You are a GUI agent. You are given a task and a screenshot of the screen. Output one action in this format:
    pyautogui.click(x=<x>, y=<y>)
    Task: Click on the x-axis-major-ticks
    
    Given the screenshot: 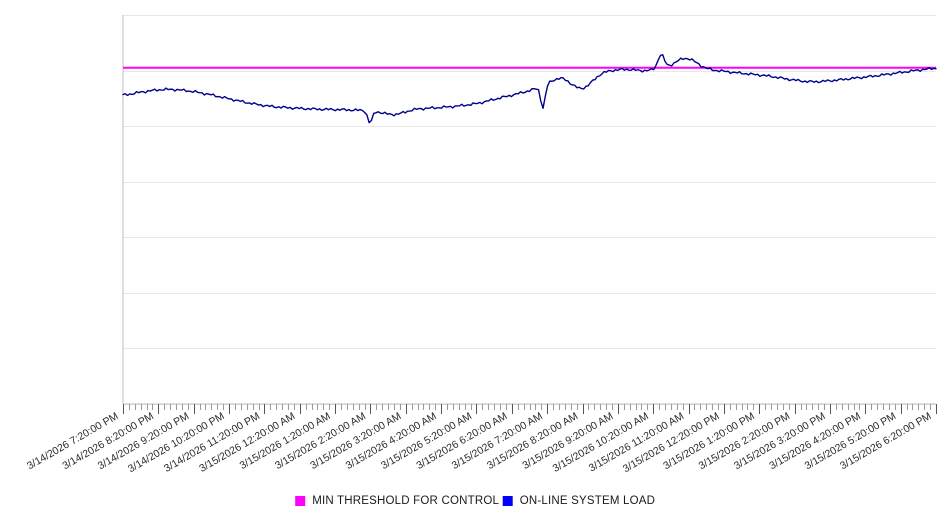 What is the action you would take?
    pyautogui.click(x=530, y=409)
    